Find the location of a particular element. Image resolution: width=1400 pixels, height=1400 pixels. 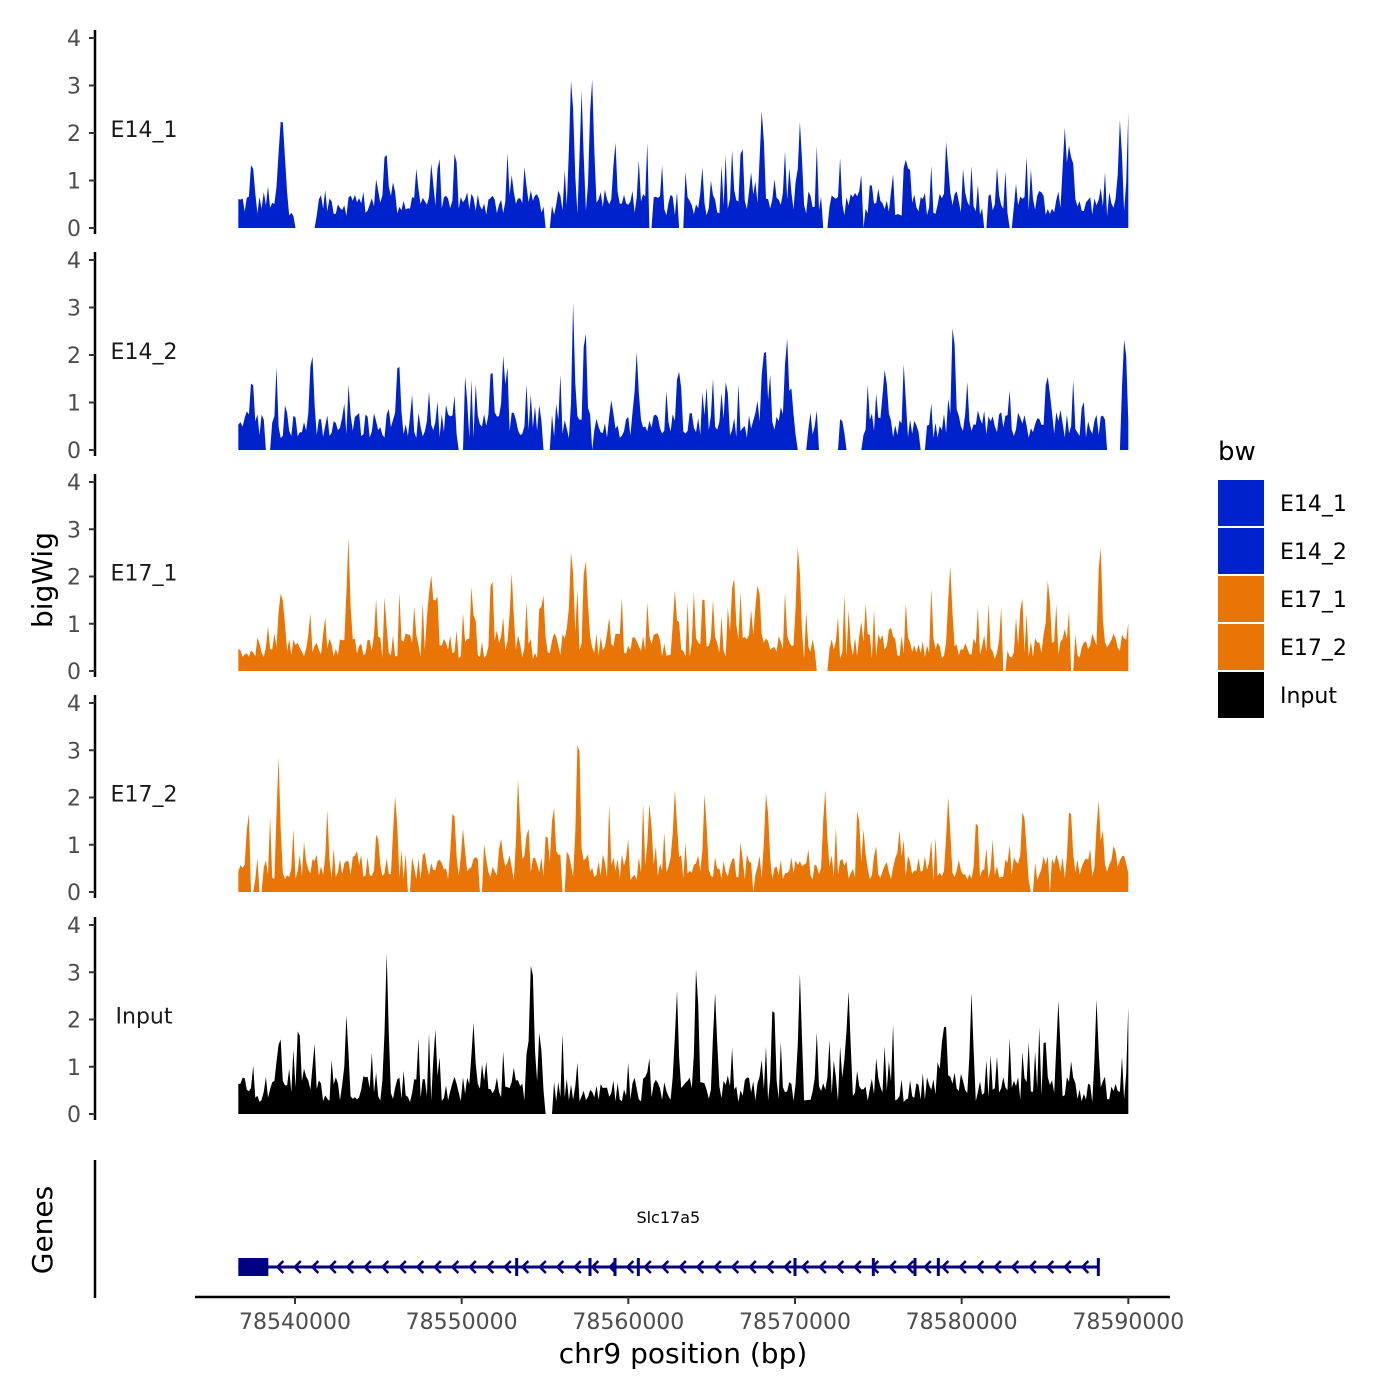

genes-panel-title: Genes is located at coordinates (42, 1230).